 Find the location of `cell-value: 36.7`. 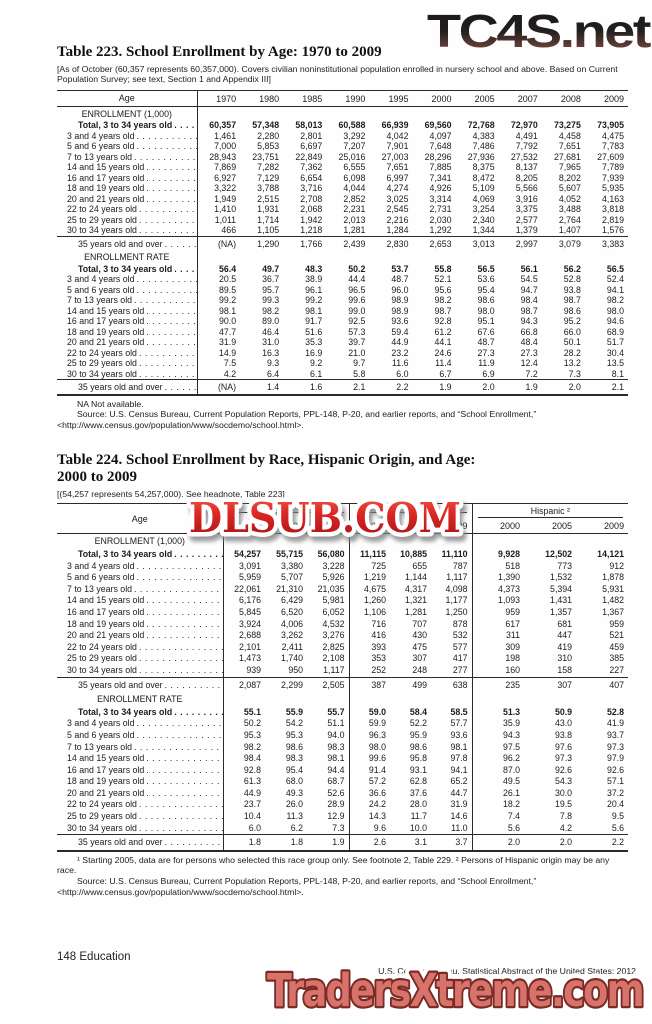

cell-value: 36.7 is located at coordinates (271, 279).